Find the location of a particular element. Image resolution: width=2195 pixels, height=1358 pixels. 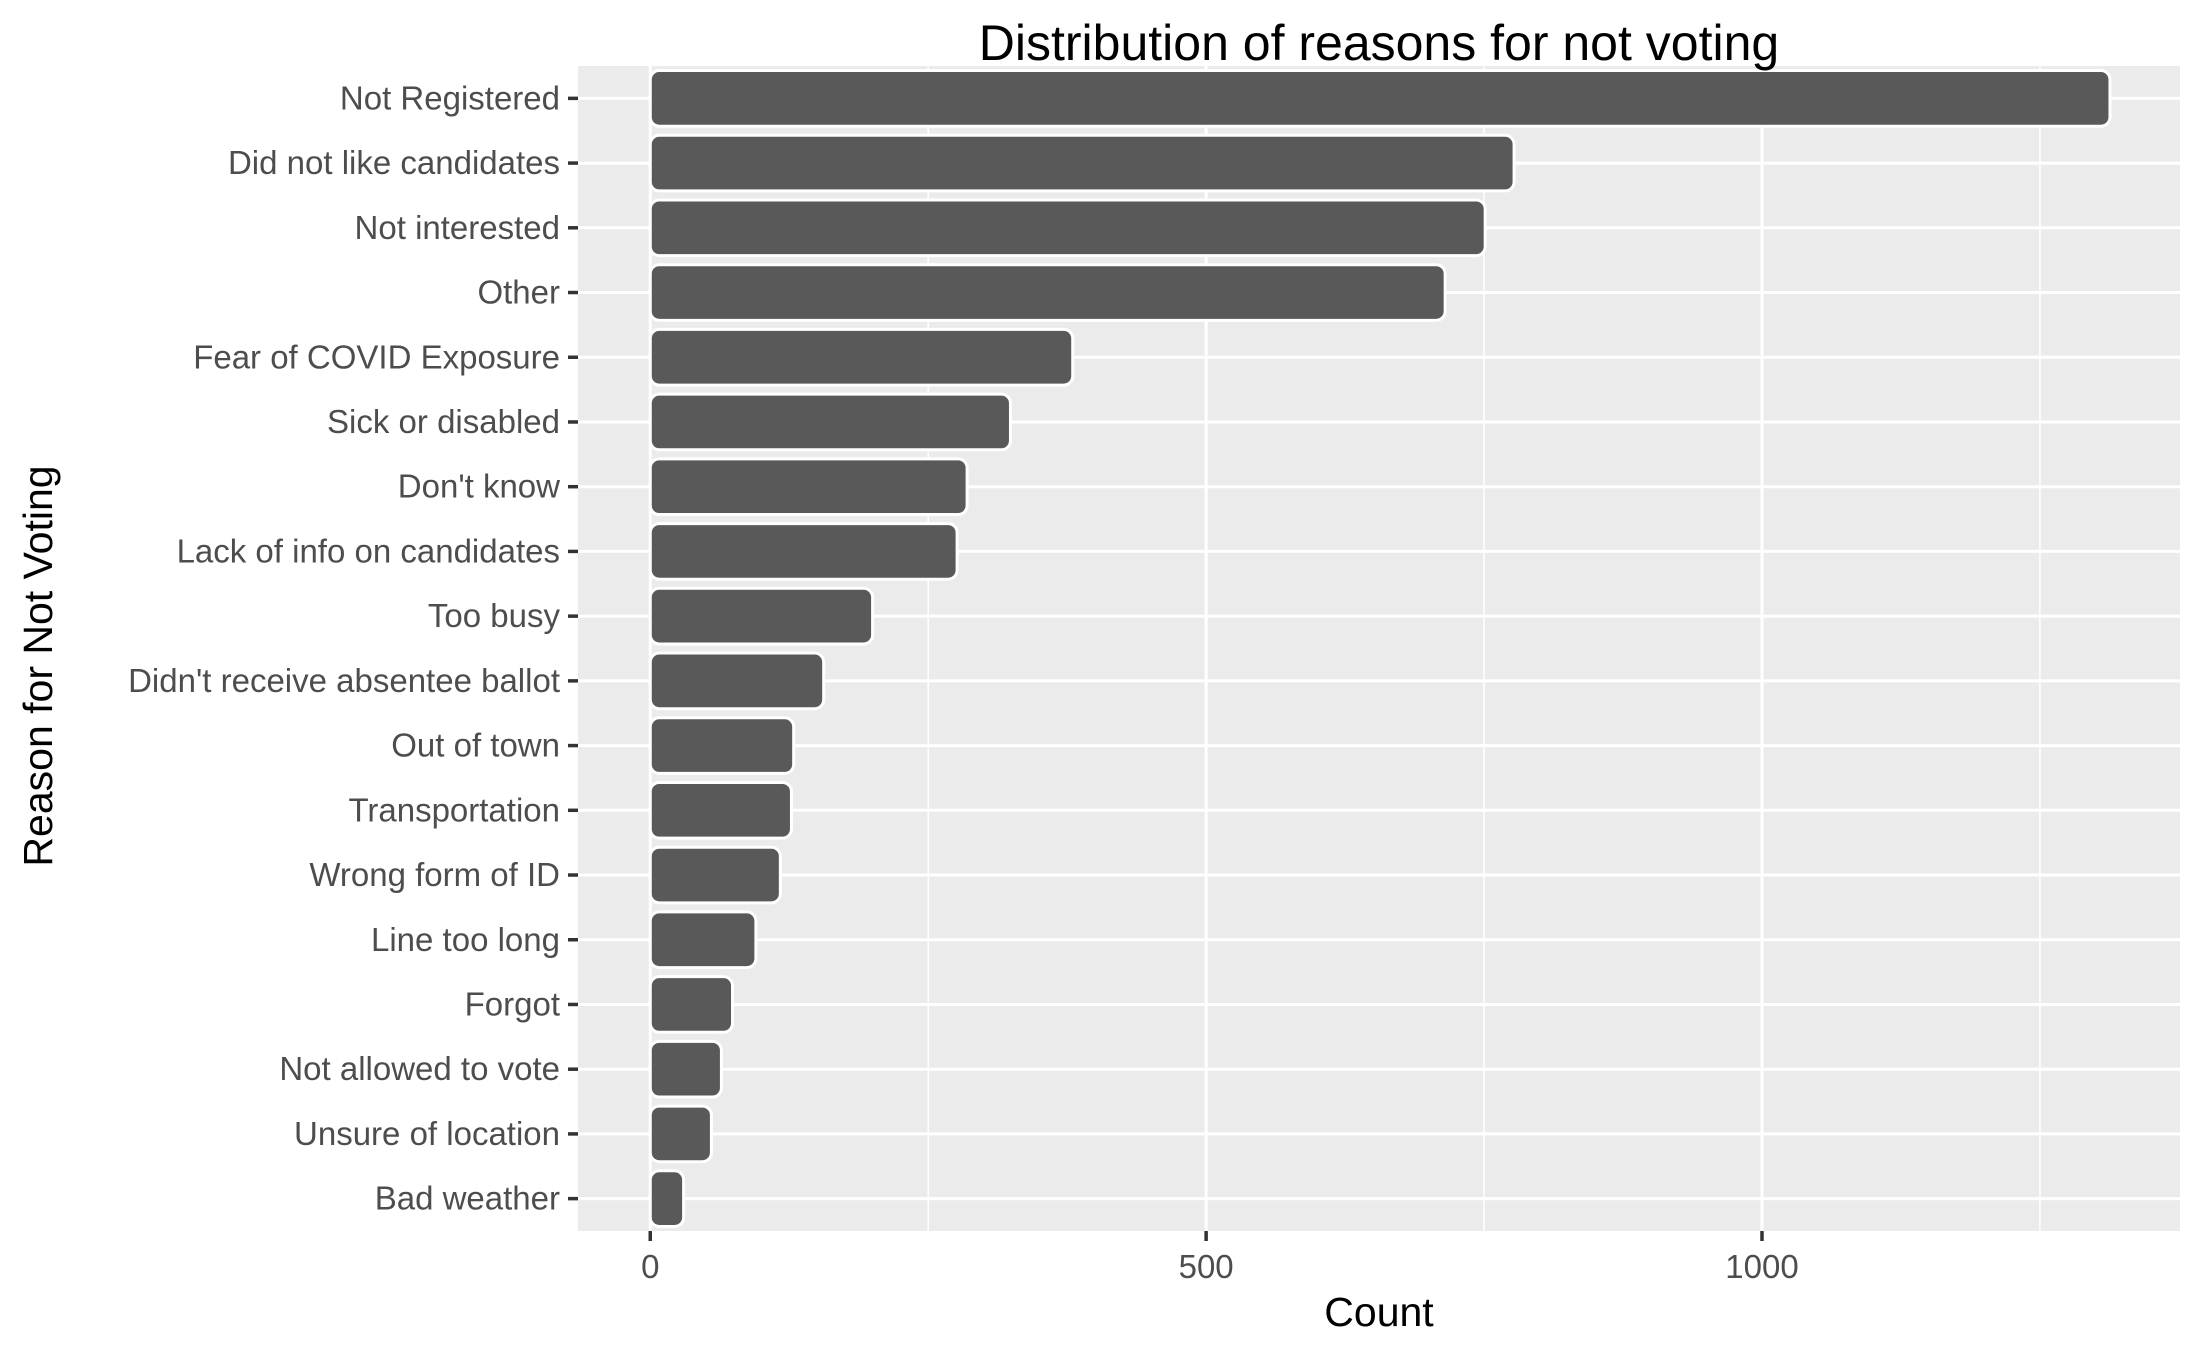

y-tick-label: Fear of COVID Exposure is located at coordinates (376, 356).